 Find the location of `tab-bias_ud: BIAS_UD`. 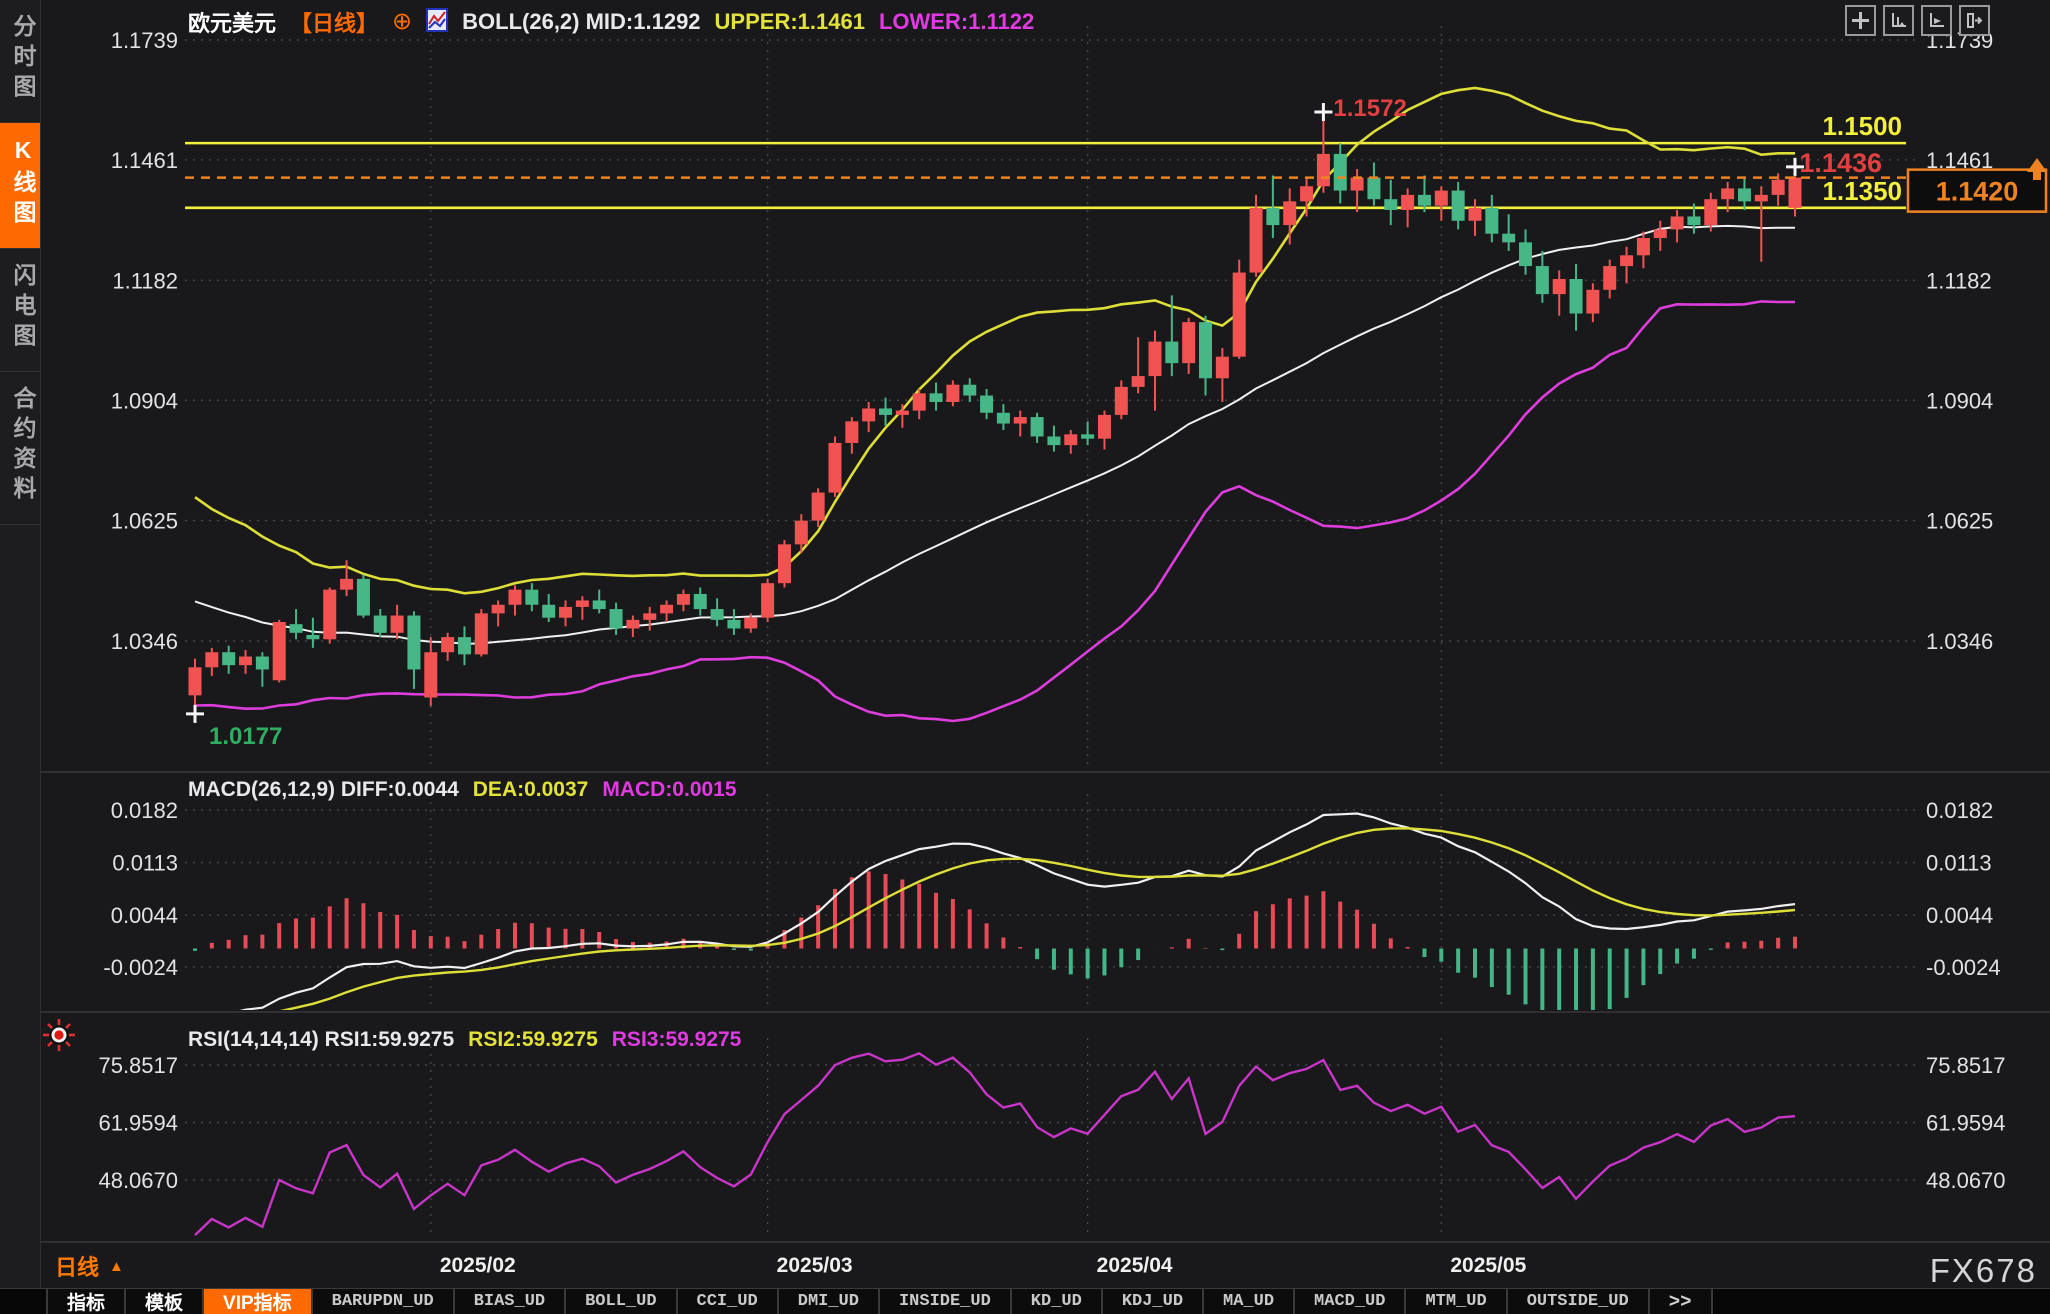

tab-bias_ud: BIAS_UD is located at coordinates (510, 1301).